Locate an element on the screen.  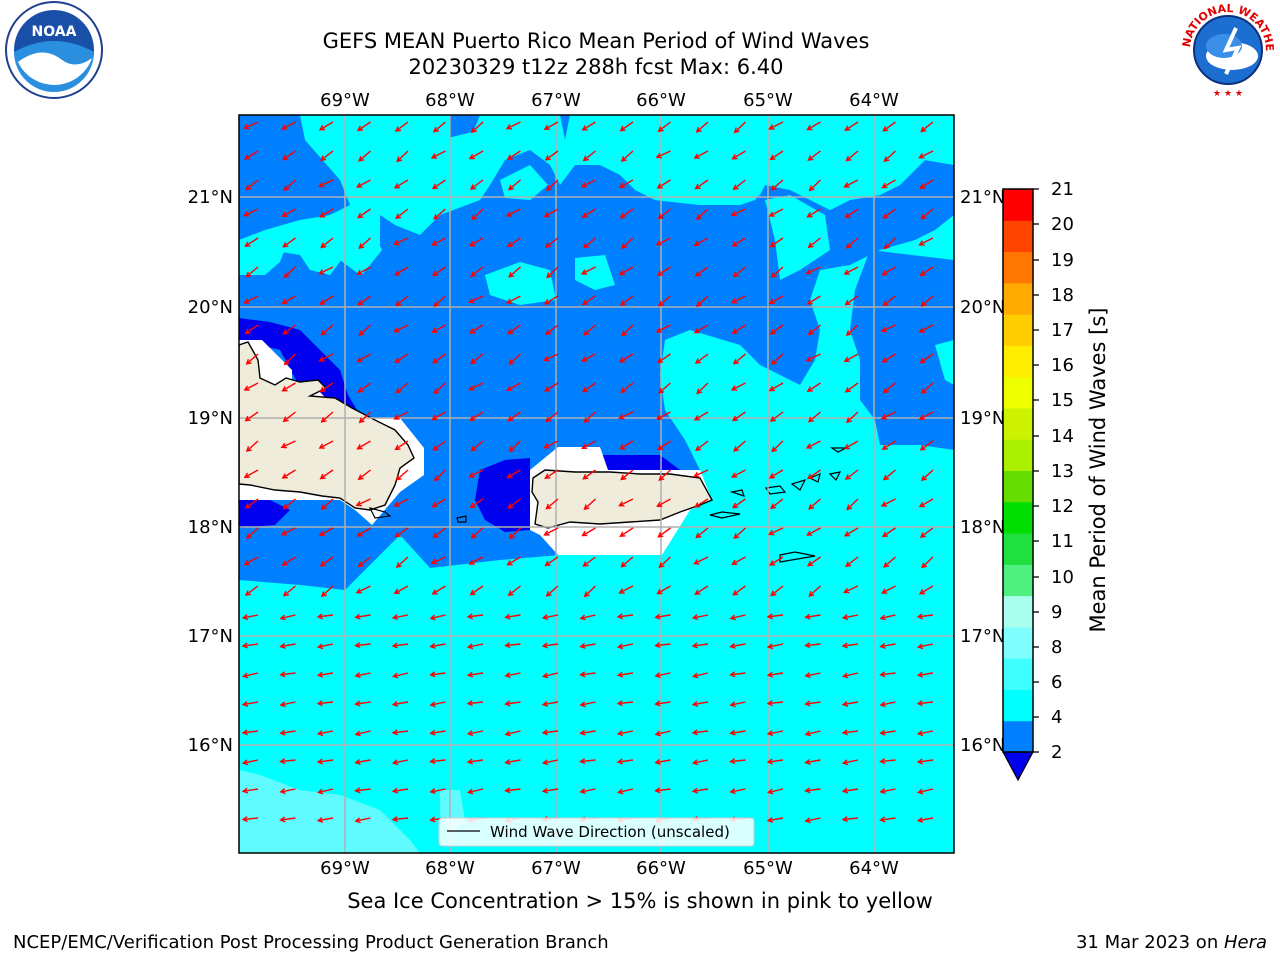
lat-label-left: 16°N is located at coordinates (210, 745).